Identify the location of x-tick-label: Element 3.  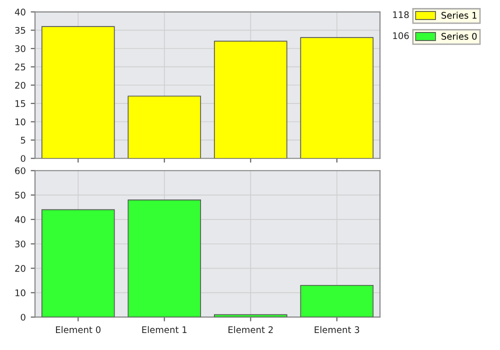
(337, 330).